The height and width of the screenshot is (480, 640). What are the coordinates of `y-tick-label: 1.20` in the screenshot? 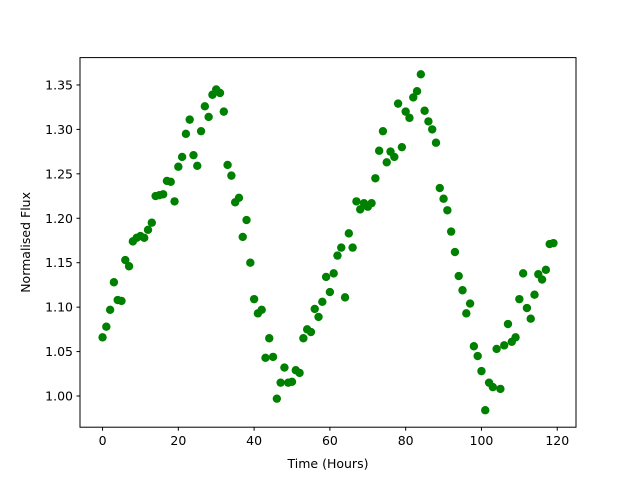 It's located at (59, 218).